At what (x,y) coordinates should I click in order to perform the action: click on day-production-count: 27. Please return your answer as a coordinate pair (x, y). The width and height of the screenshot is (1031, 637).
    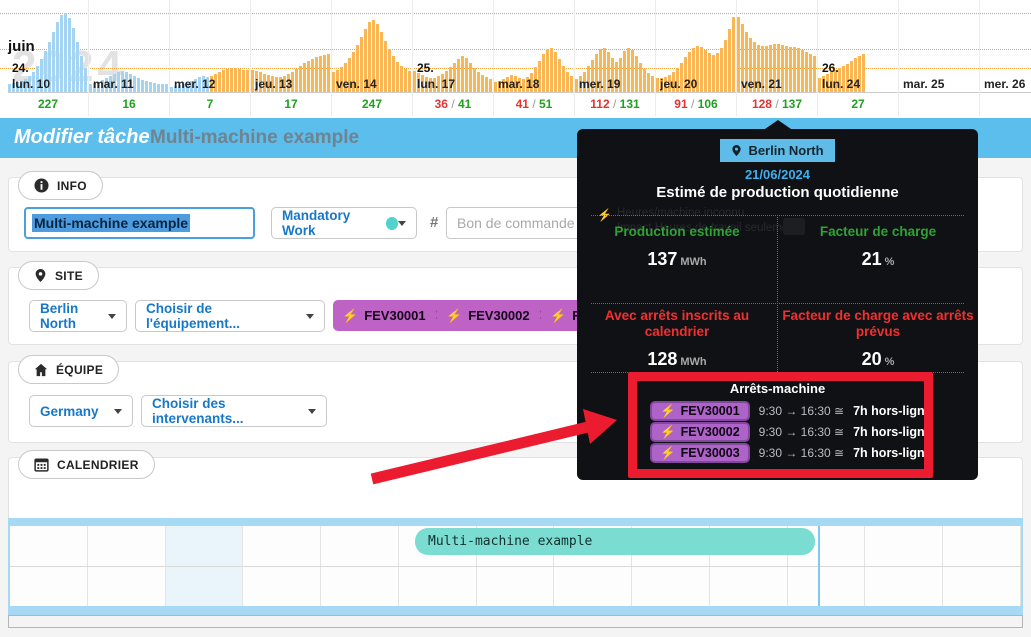
    Looking at the image, I should click on (858, 104).